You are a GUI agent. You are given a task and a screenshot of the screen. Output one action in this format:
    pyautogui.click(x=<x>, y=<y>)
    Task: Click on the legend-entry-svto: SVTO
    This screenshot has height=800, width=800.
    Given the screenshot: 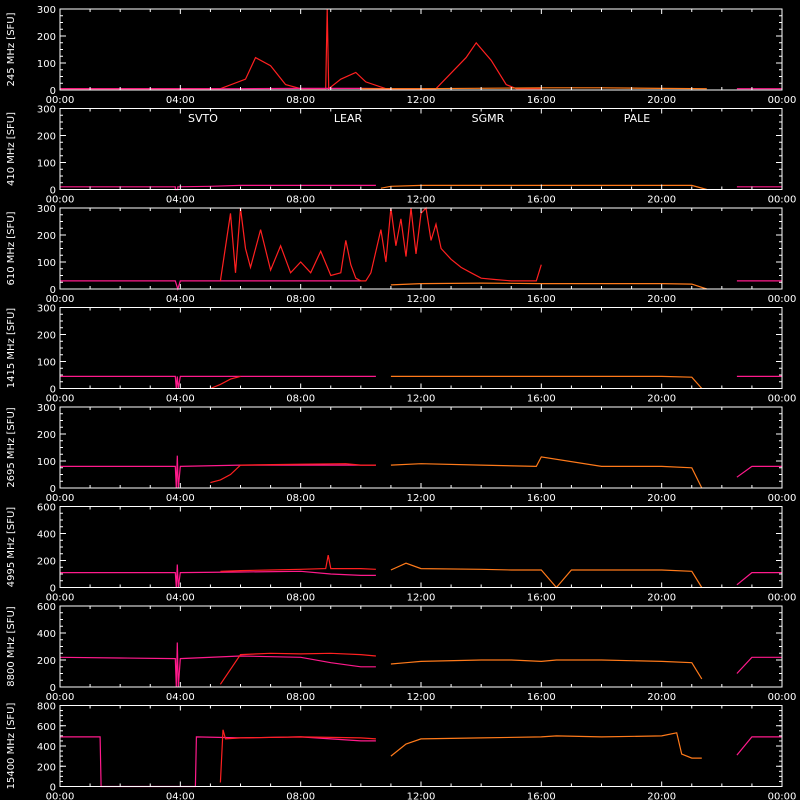 What is the action you would take?
    pyautogui.click(x=203, y=118)
    